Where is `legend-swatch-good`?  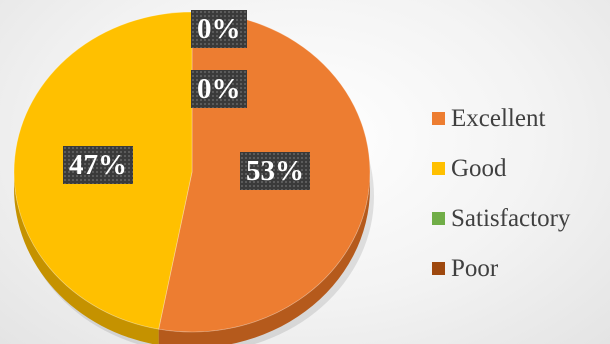 legend-swatch-good is located at coordinates (438, 168).